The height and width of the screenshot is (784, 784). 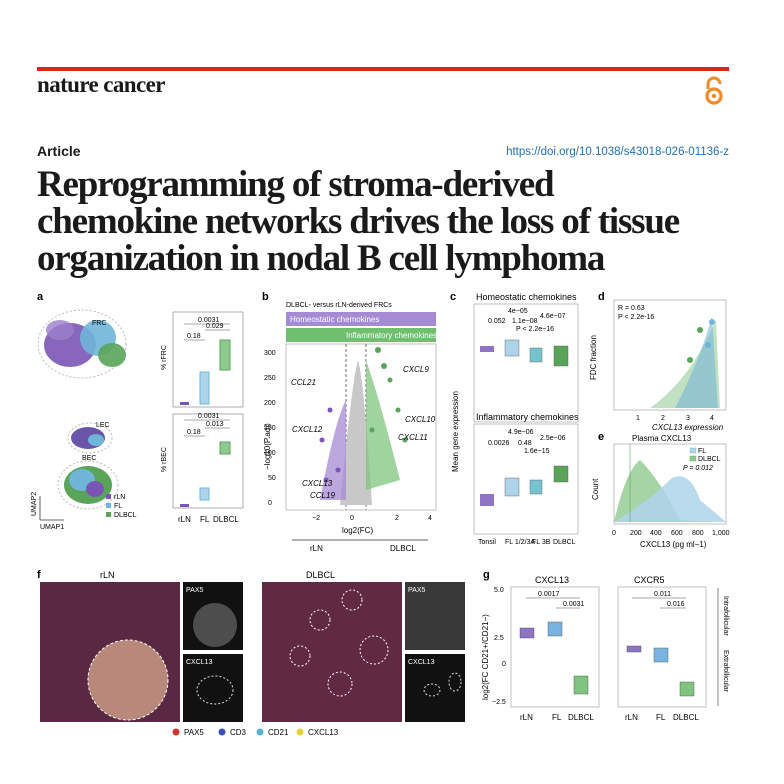 I want to click on subplot-title: CXCL13, so click(x=552, y=580).